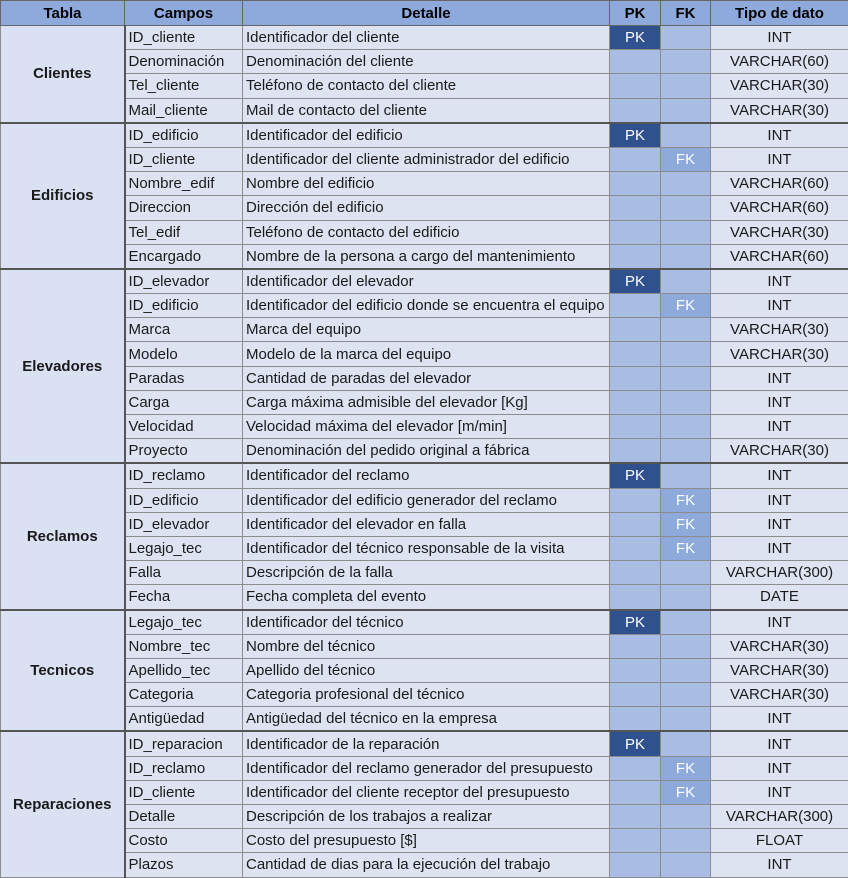 This screenshot has width=848, height=878. What do you see at coordinates (184, 378) in the screenshot?
I see `field-name-cell: Paradas` at bounding box center [184, 378].